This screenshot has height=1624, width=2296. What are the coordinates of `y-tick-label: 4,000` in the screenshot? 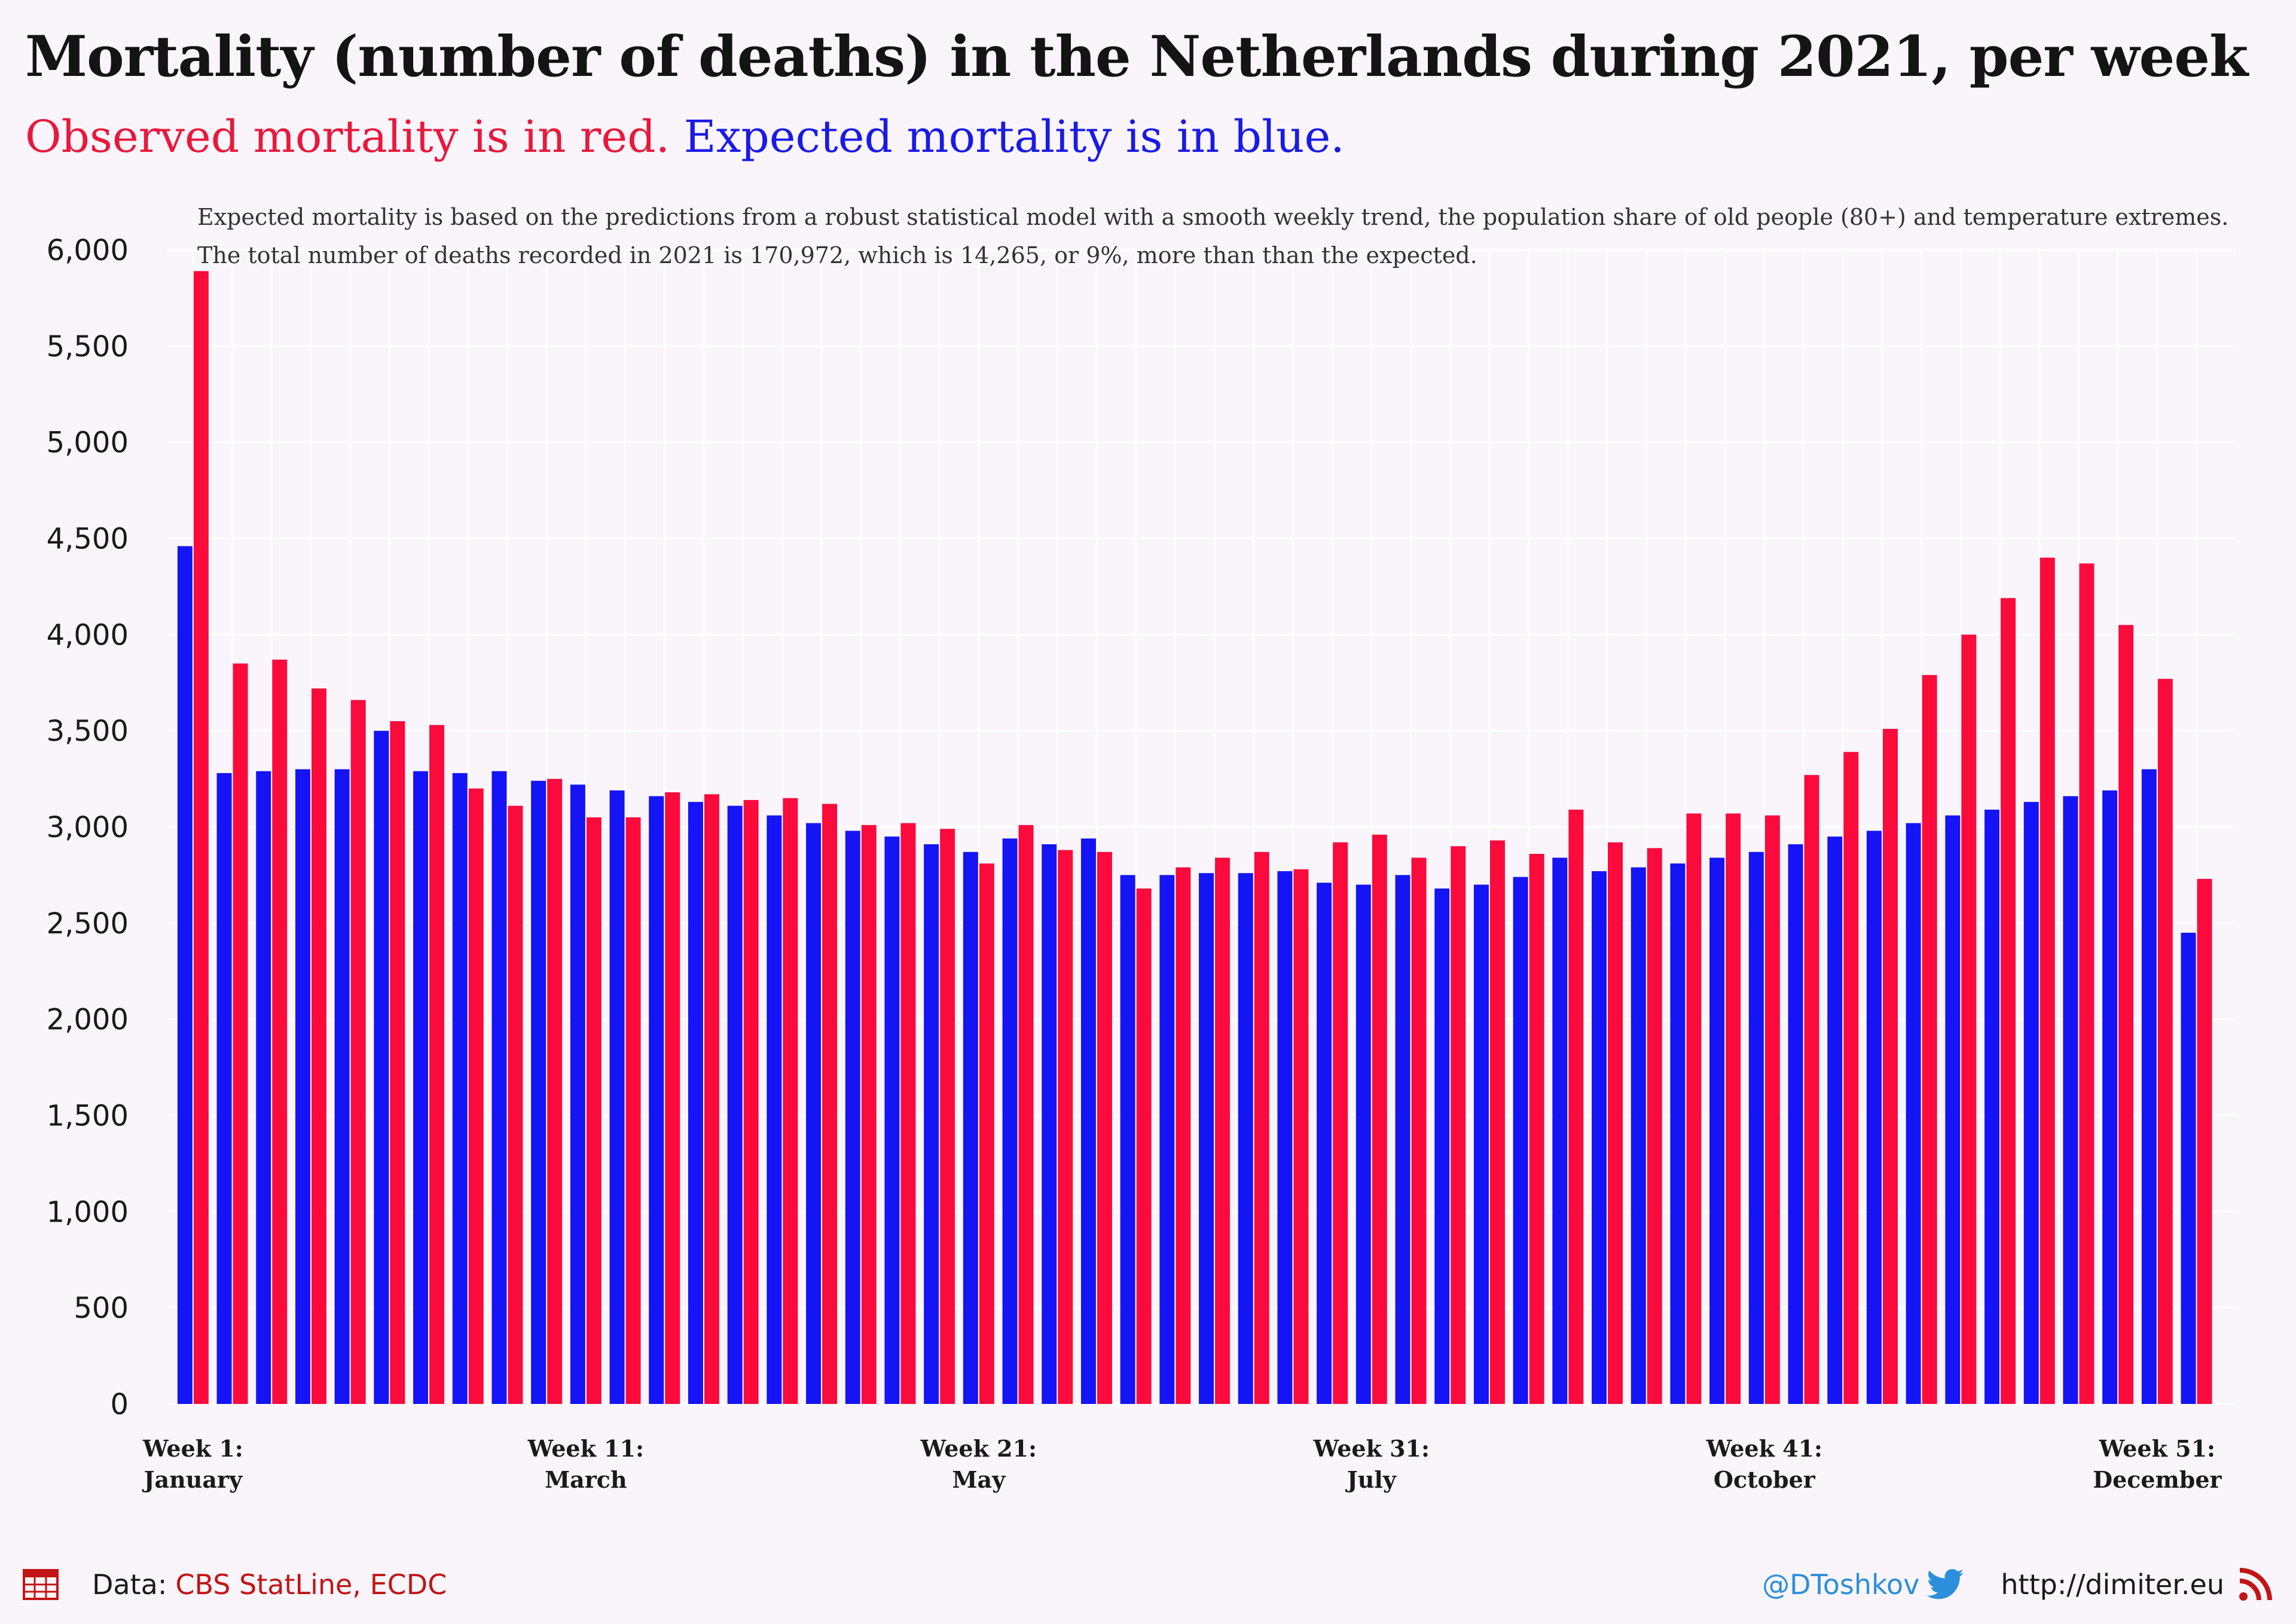 It's located at (88, 635).